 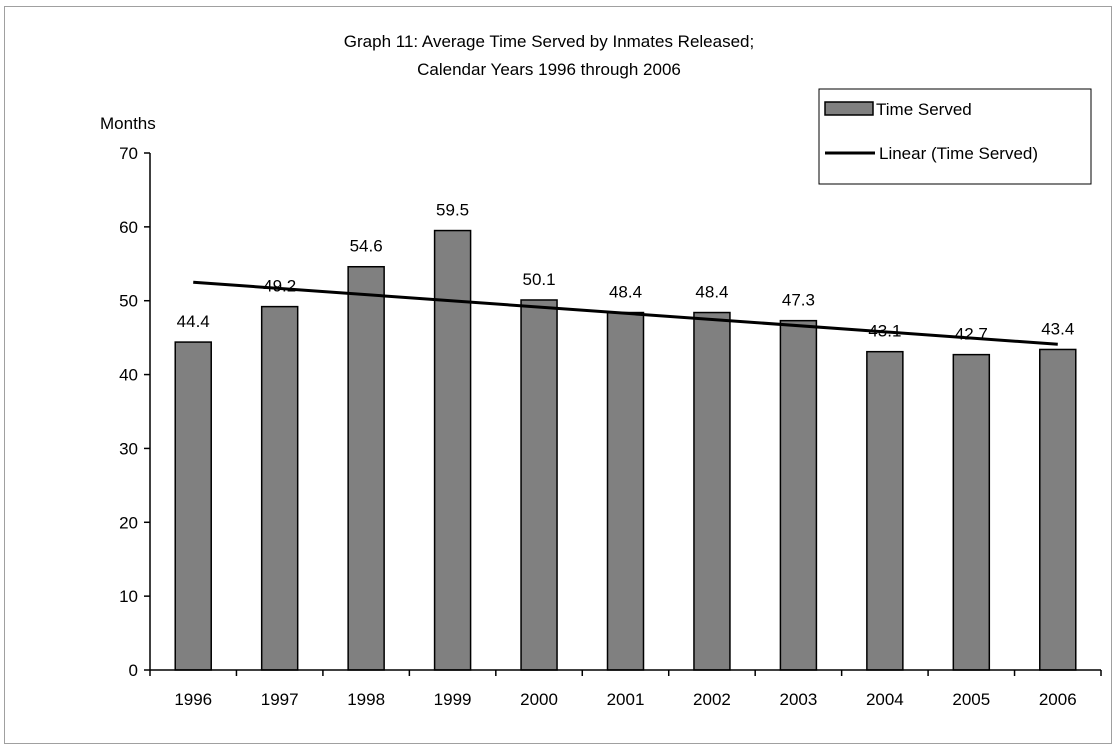 What do you see at coordinates (128, 301) in the screenshot?
I see `y-tick-label: 50` at bounding box center [128, 301].